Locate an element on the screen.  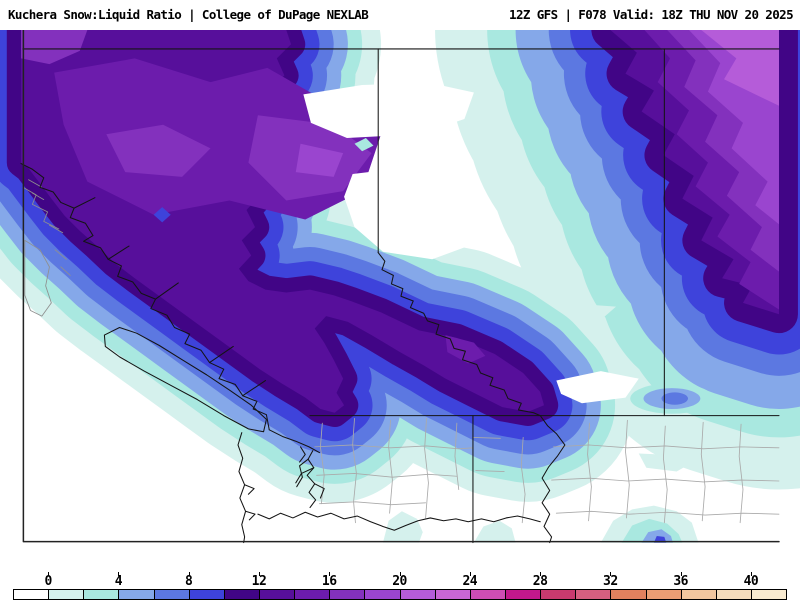
coastline-washington is located at coordinates (389, 486).